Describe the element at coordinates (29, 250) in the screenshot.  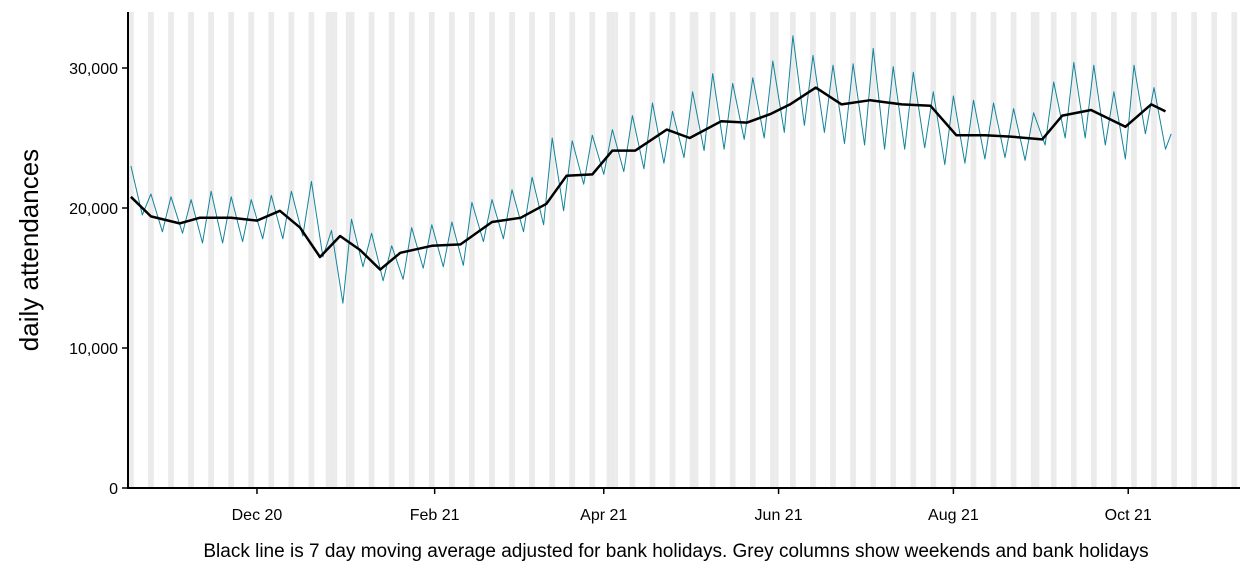
I see `y-axis-label: daily attendances` at that location.